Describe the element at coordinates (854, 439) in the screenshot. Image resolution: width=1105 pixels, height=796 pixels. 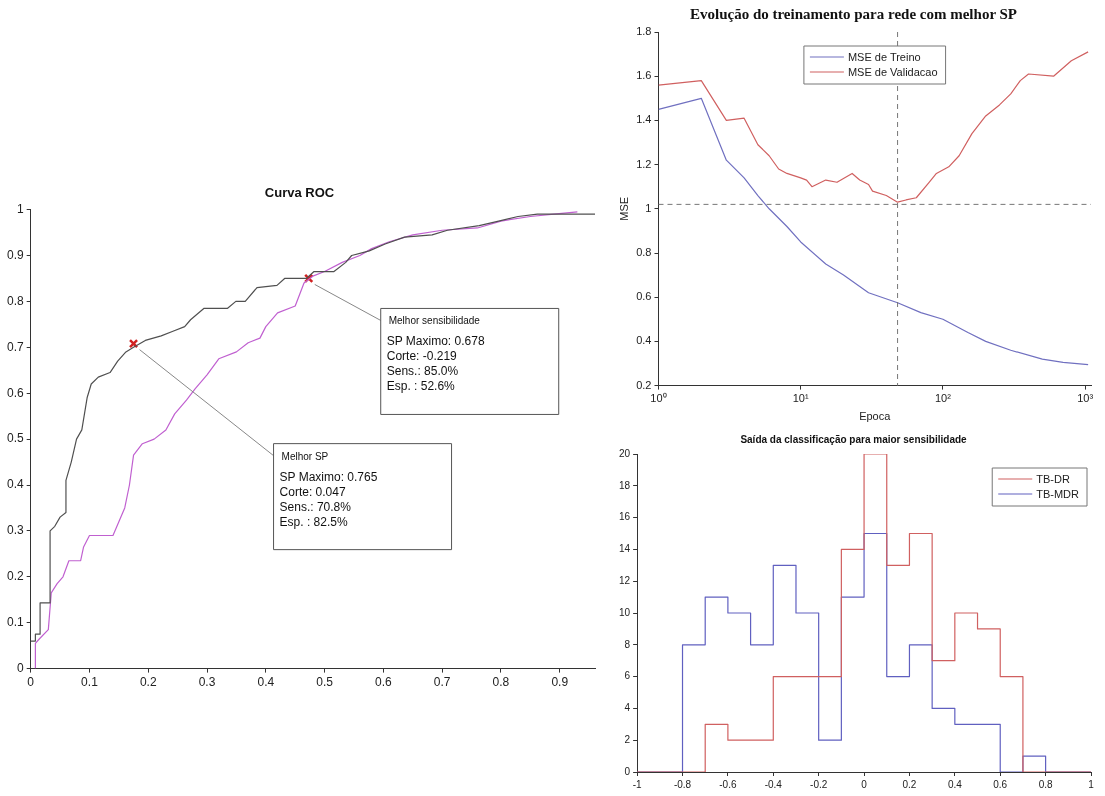
I see `chart-title: Saída da classificação para maior sensibilidade` at that location.